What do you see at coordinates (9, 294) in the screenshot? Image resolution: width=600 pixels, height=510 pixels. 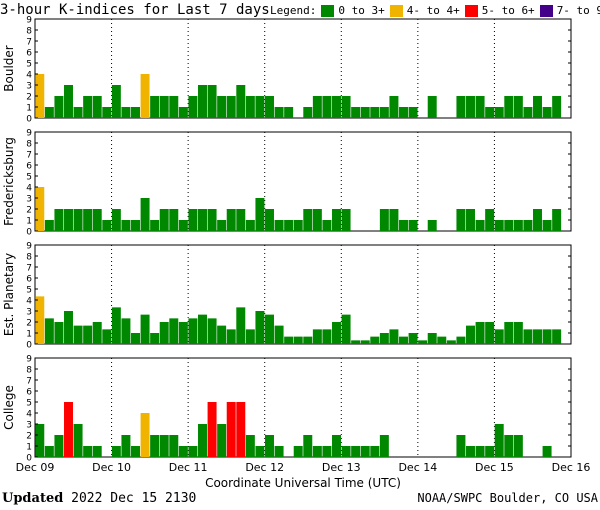 I see `panel-label: Est. Planetary` at bounding box center [9, 294].